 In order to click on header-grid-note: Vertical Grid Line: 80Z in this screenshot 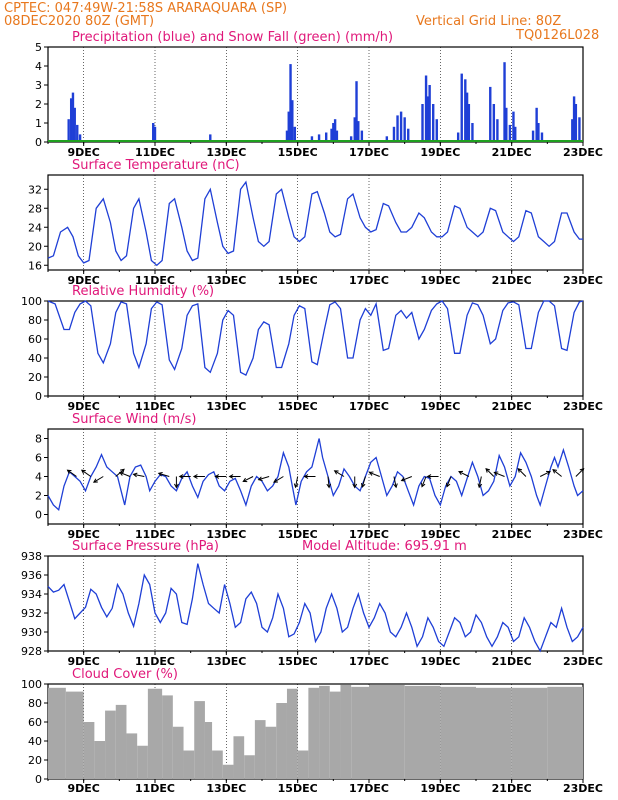, I will do `click(488, 21)`.